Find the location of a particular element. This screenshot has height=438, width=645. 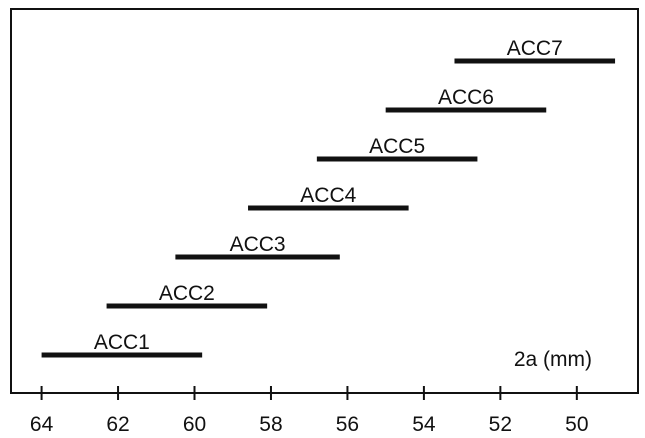

x-axis-ticks: 64 62 60 58 56 54 52 50 is located at coordinates (309, 411).